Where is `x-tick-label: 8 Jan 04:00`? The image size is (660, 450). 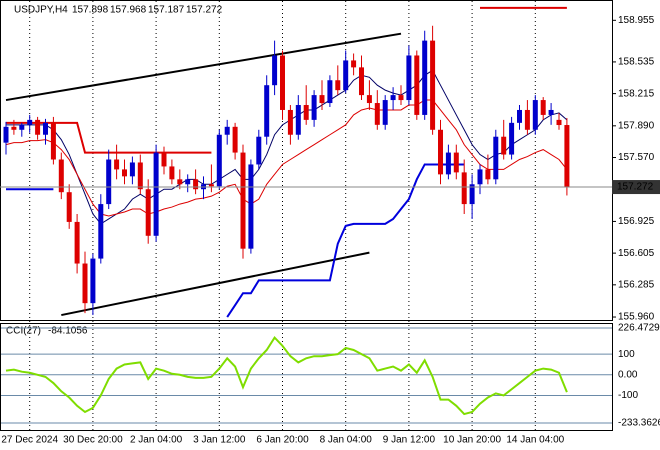
x-tick-label: 8 Jan 04:00 is located at coordinates (346, 440).